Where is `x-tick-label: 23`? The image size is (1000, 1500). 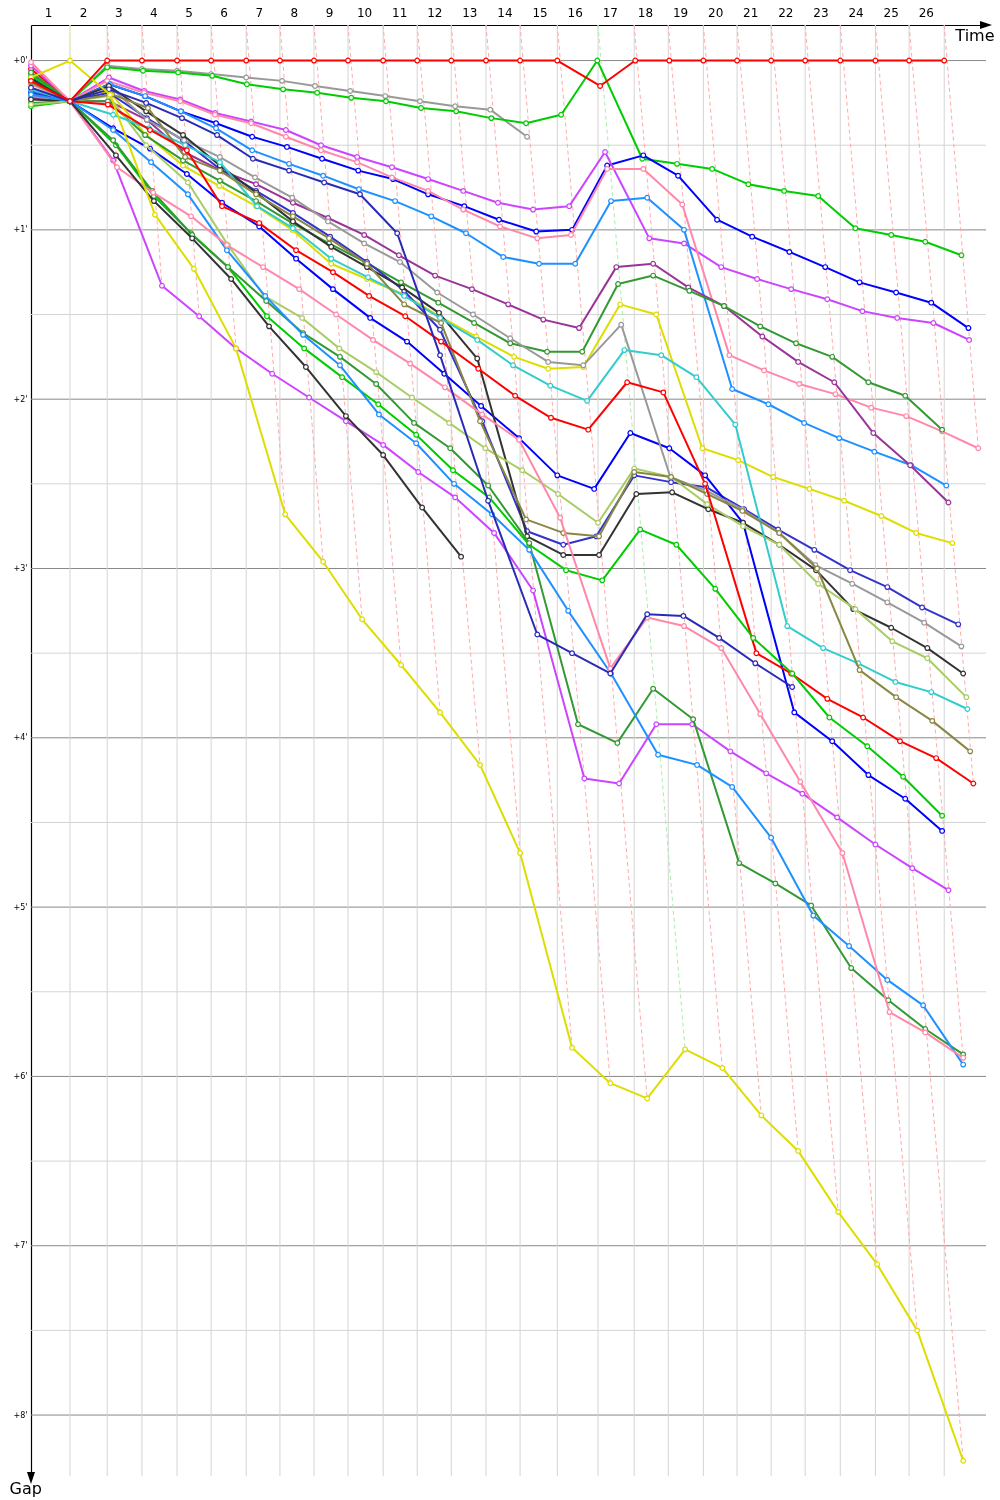
x-tick-label: 23 is located at coordinates (821, 13).